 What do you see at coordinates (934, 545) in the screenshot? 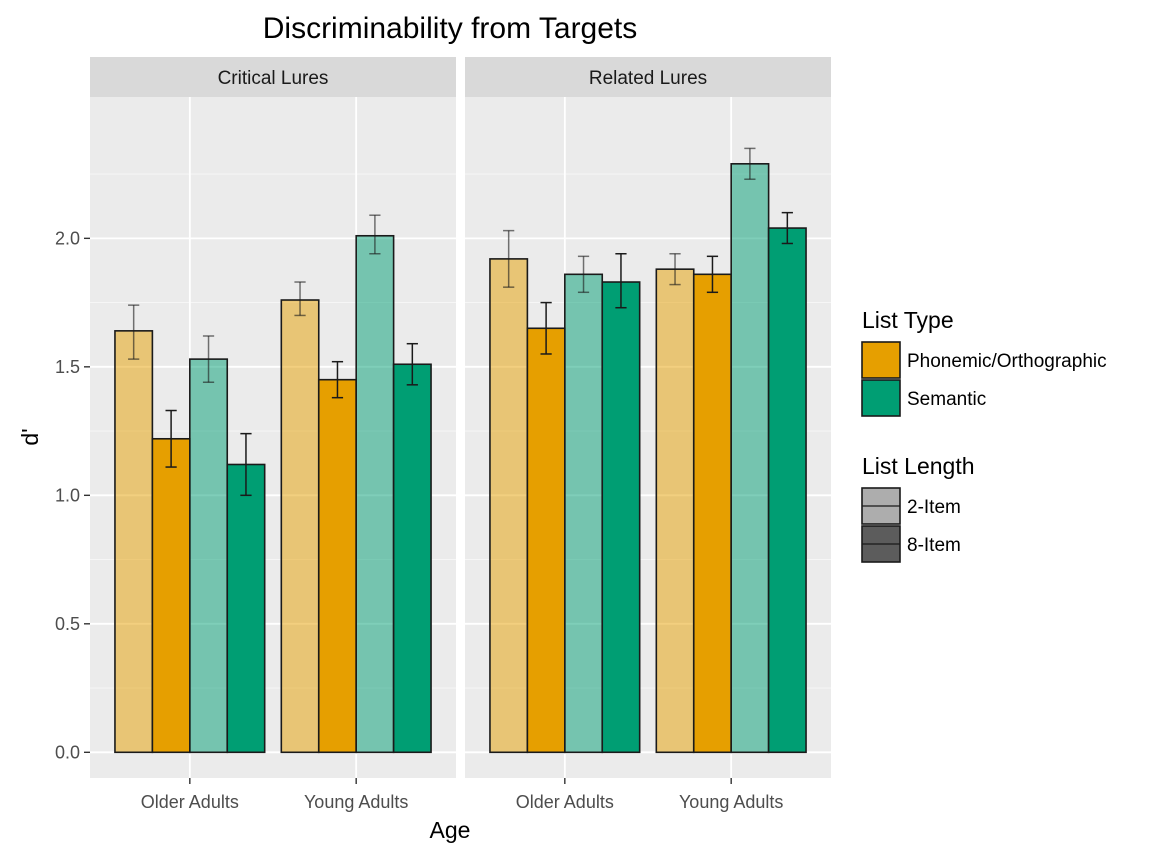
I see `legend-label: 8-Item` at bounding box center [934, 545].